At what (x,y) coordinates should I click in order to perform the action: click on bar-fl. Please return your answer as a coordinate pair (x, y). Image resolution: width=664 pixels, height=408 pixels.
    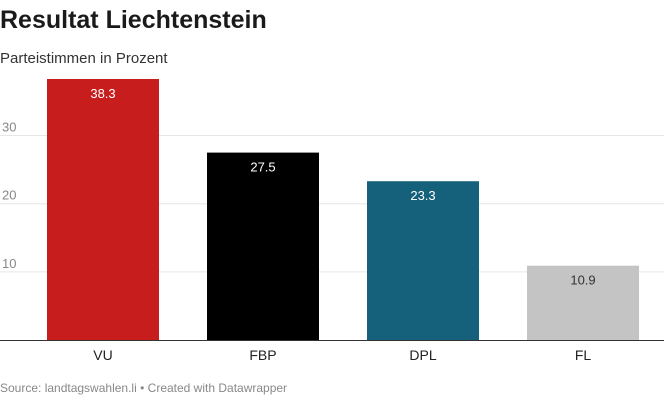
    Looking at the image, I should click on (583, 302).